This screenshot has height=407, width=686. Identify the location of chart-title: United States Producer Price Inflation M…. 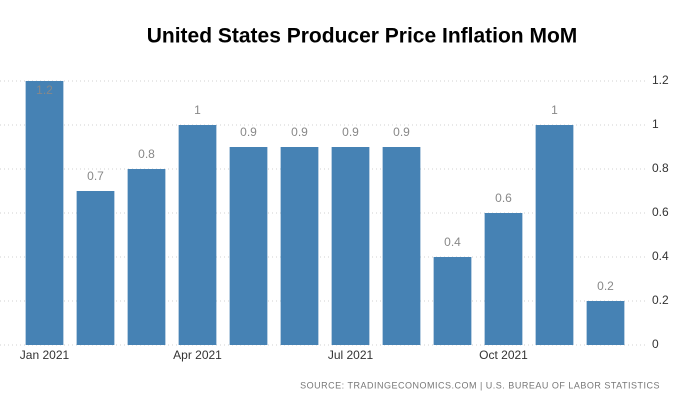
(362, 36).